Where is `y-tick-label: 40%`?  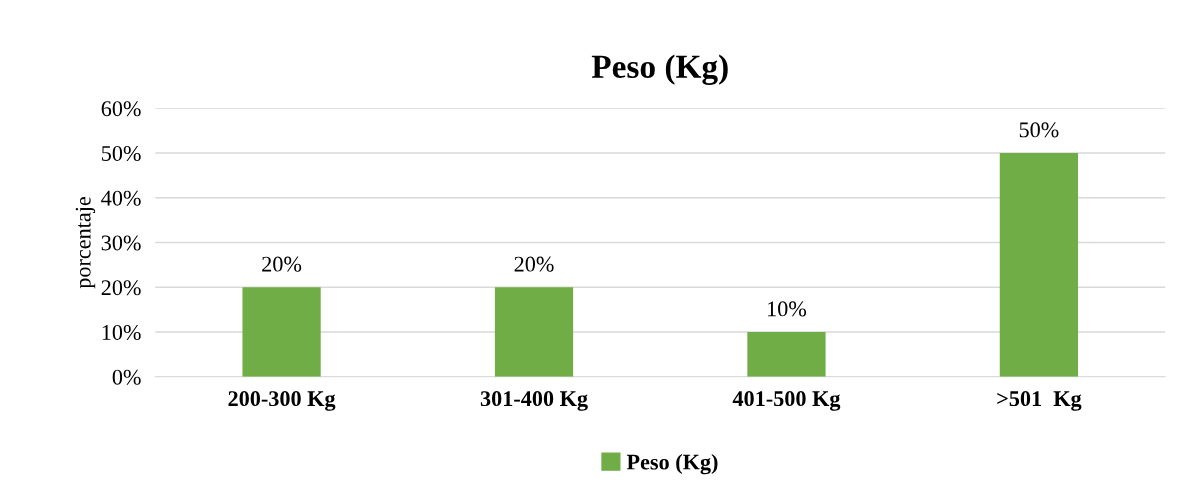 y-tick-label: 40% is located at coordinates (121, 198).